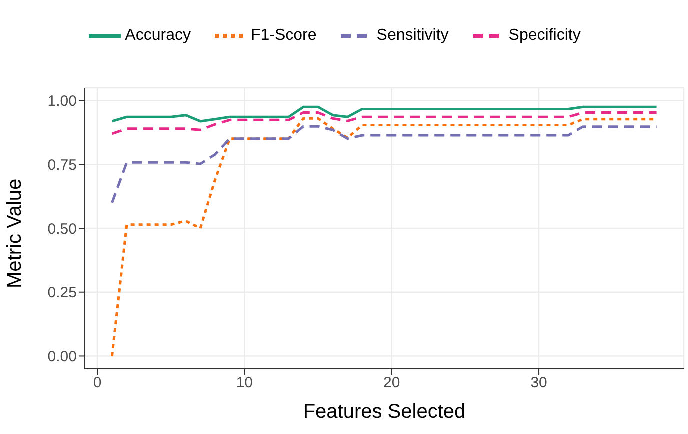  Describe the element at coordinates (97, 383) in the screenshot. I see `x-tick-label: 0` at that location.